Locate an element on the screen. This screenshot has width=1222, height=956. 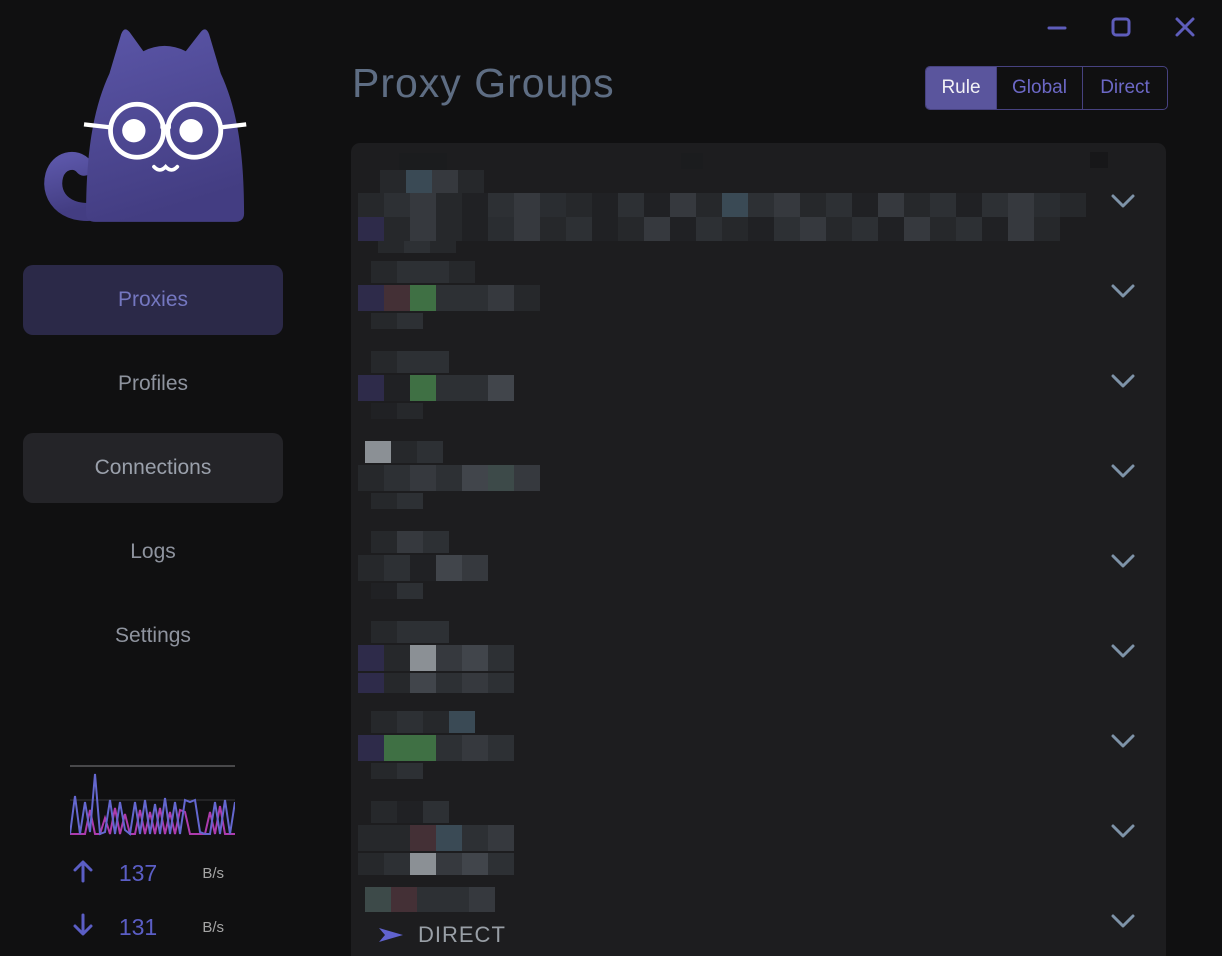
sidebar-item-logs: Logs is located at coordinates (153, 552).